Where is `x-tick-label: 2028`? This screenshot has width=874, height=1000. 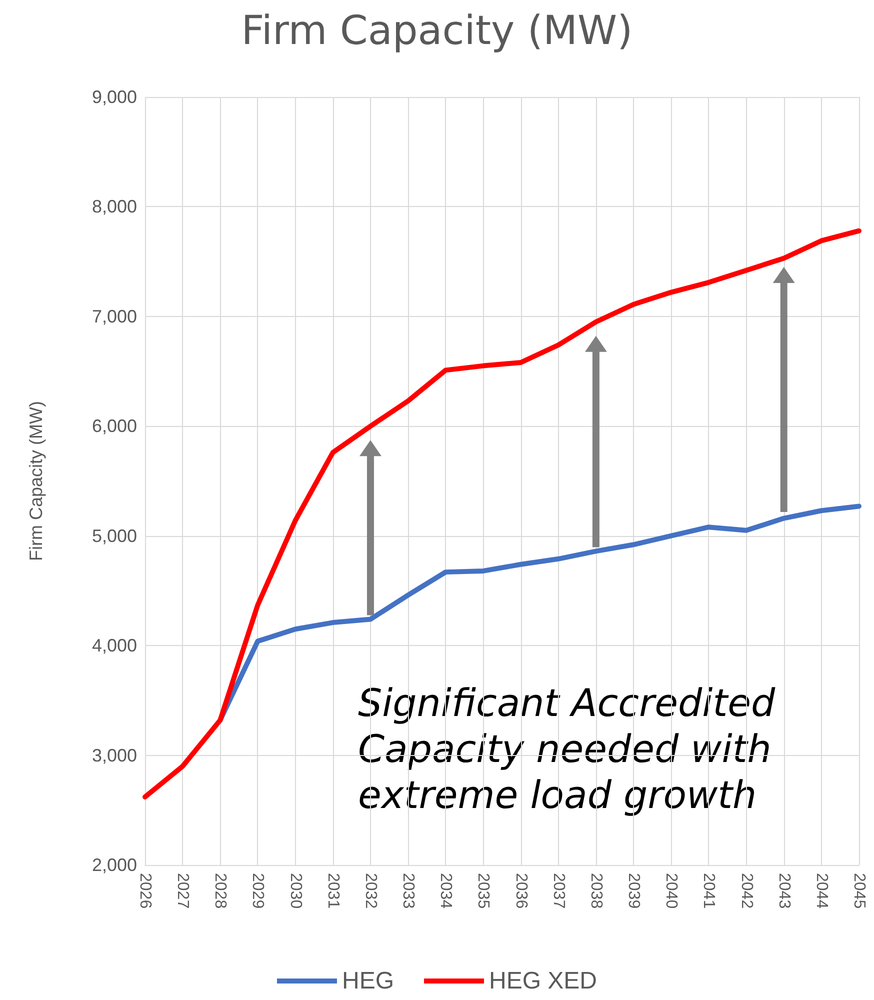
x-tick-label: 2028 is located at coordinates (220, 891).